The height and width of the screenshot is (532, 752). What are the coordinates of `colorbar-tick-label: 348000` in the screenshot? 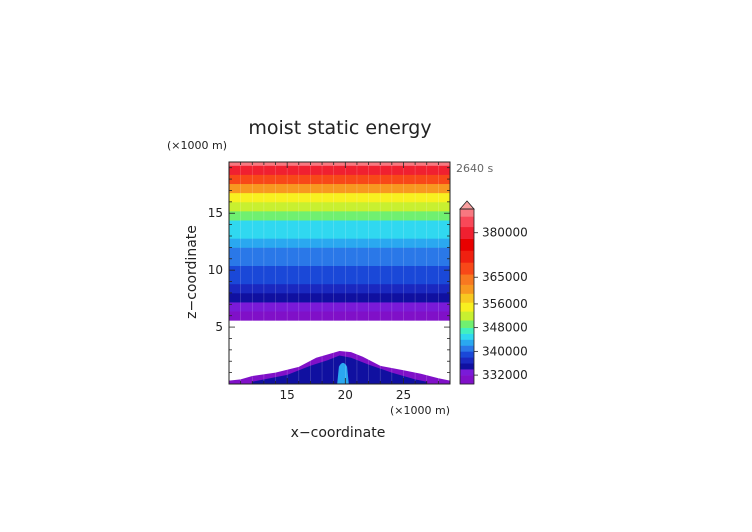 It's located at (505, 328).